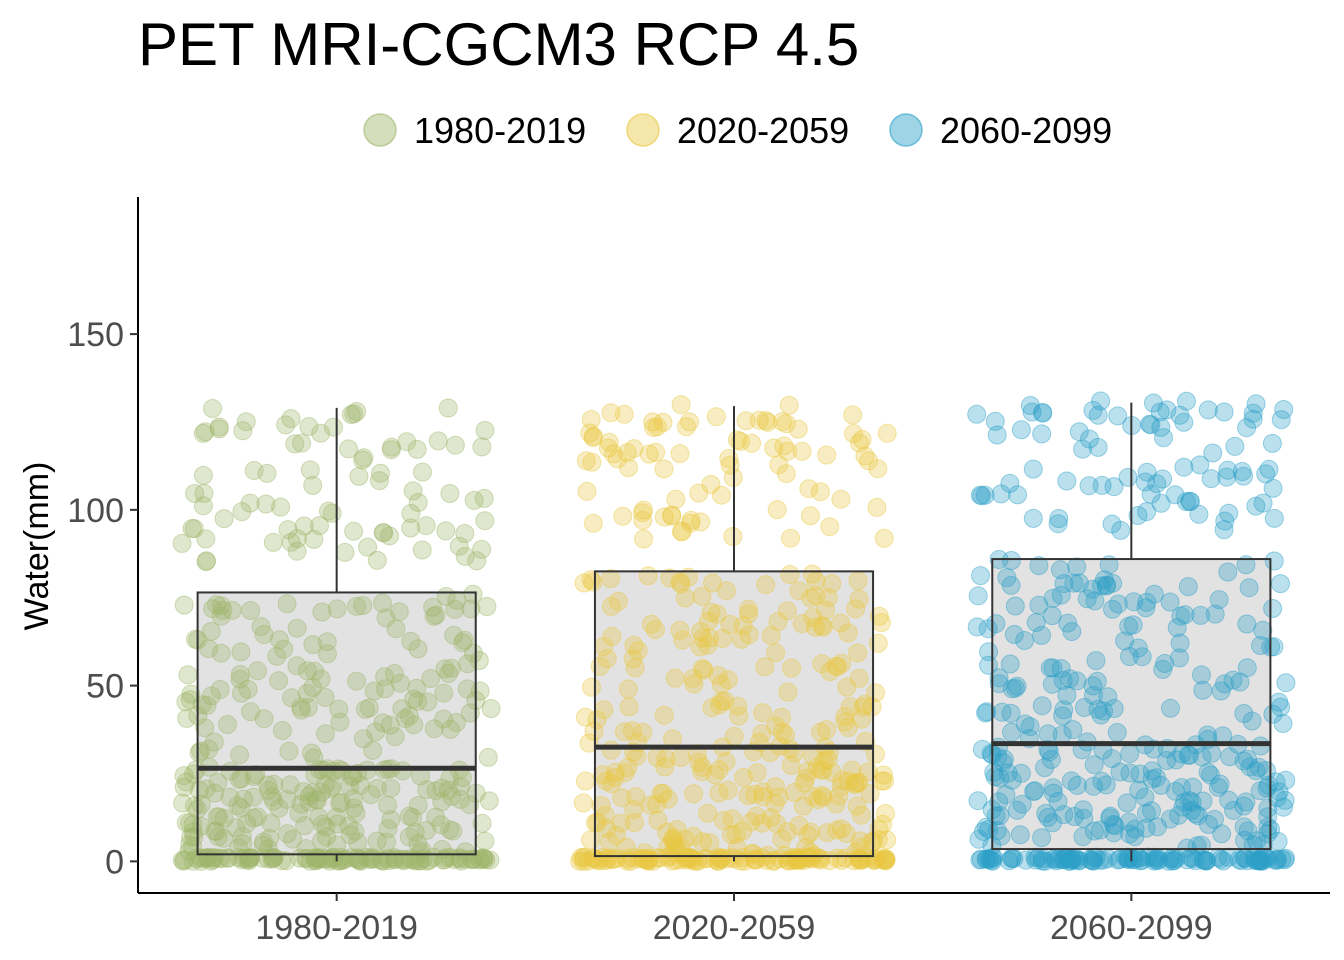 The height and width of the screenshot is (960, 1344). I want to click on box-fill, so click(336, 723).